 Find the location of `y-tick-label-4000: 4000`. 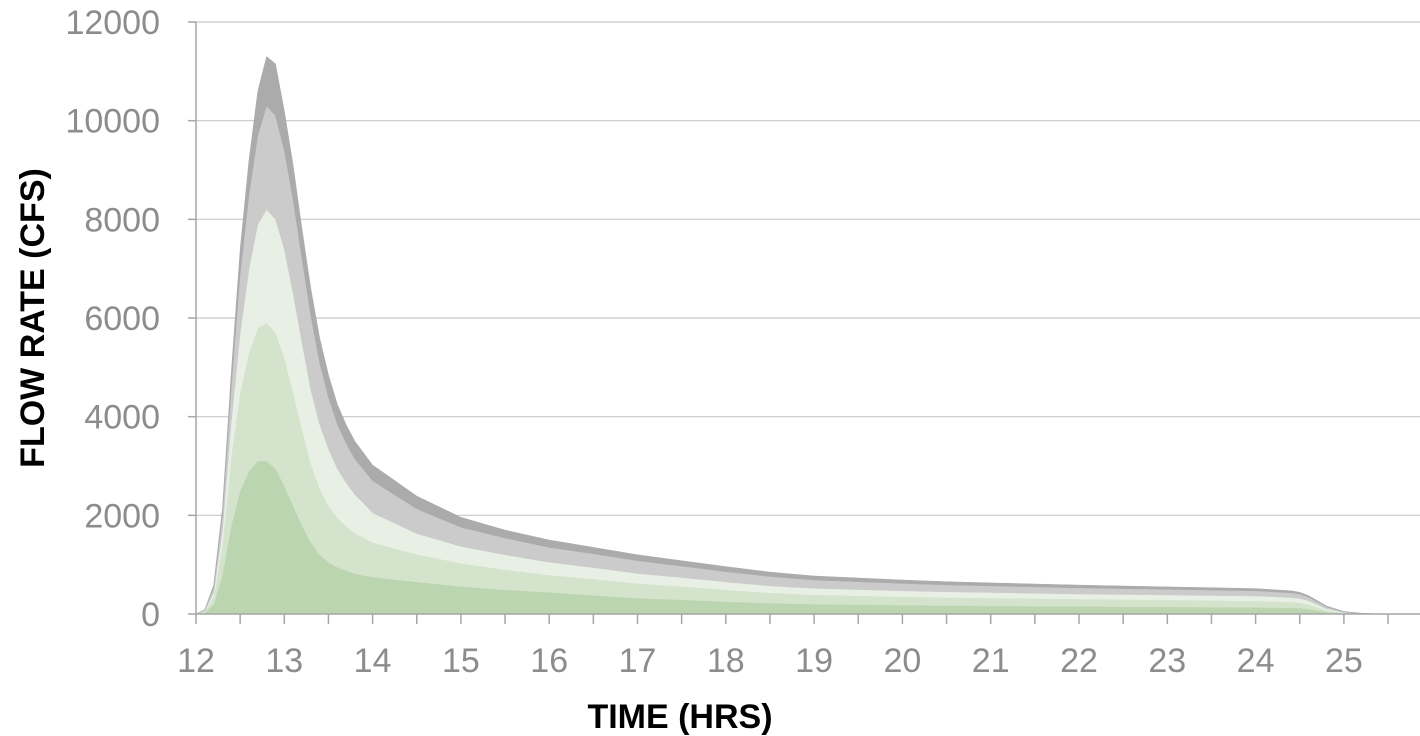

y-tick-label-4000: 4000 is located at coordinates (122, 418).